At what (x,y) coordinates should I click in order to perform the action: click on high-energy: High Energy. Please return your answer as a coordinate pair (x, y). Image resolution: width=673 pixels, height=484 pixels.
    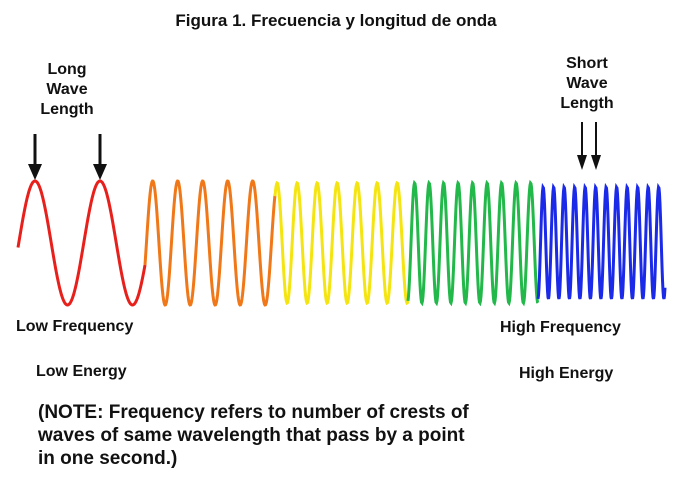
    Looking at the image, I should click on (566, 373).